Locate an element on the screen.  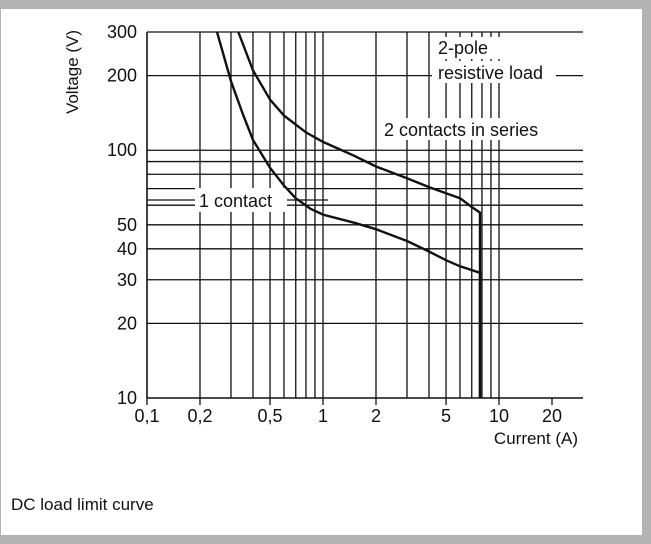
y-tick-label: 100 is located at coordinates (122, 150).